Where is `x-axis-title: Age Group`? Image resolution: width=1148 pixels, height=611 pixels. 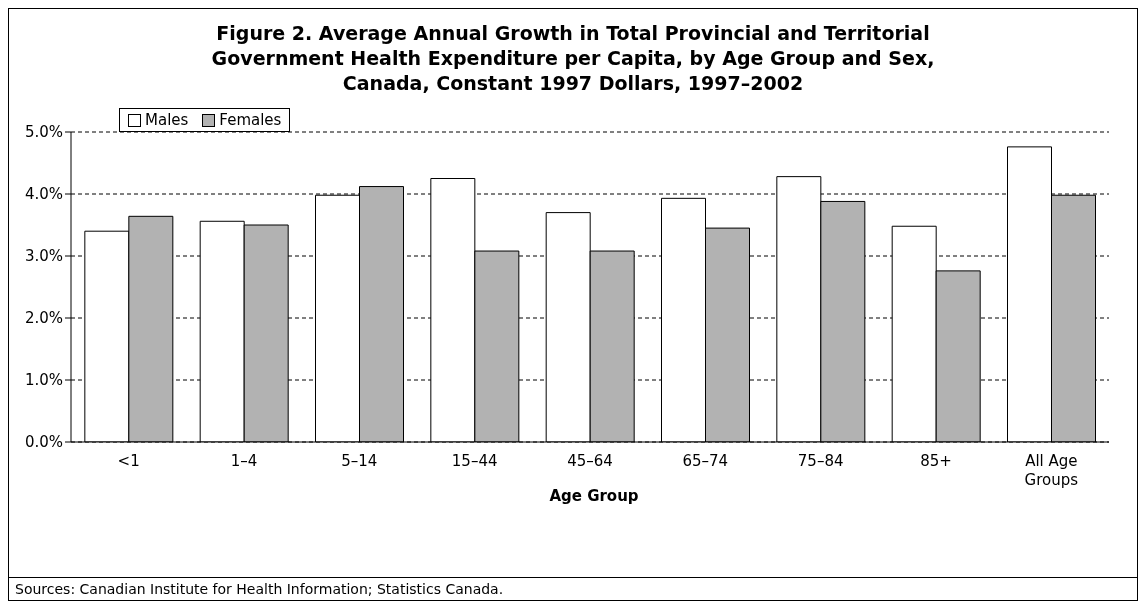 x-axis-title: Age Group is located at coordinates (594, 496).